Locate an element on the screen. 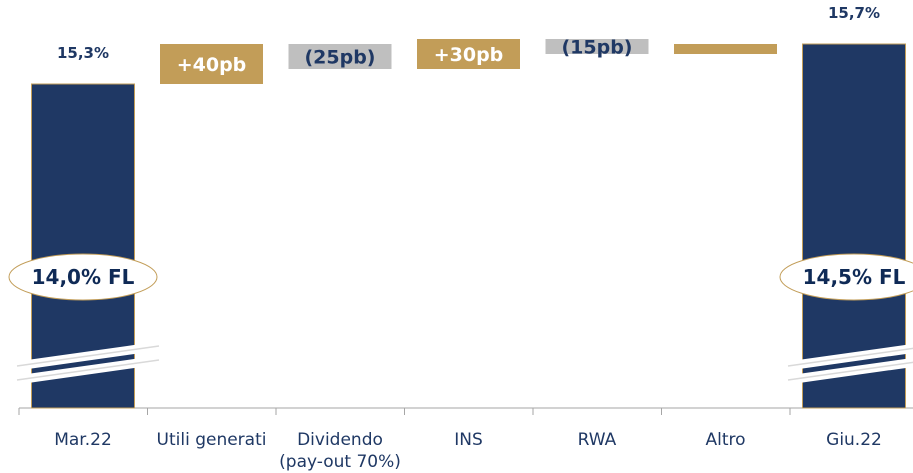  bar-rwa is located at coordinates (597, 46).